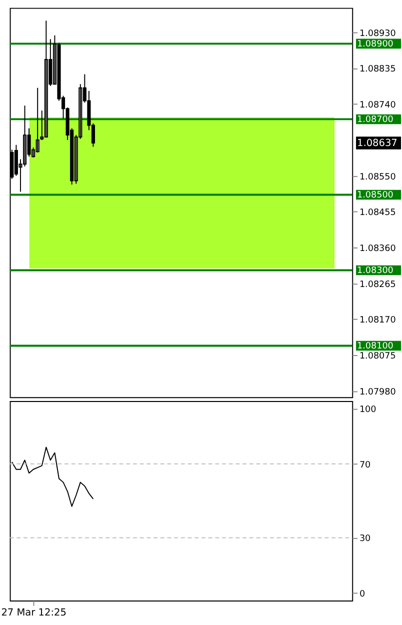 This screenshot has height=625, width=402. What do you see at coordinates (377, 143) in the screenshot?
I see `text: 1.08637` at bounding box center [377, 143].